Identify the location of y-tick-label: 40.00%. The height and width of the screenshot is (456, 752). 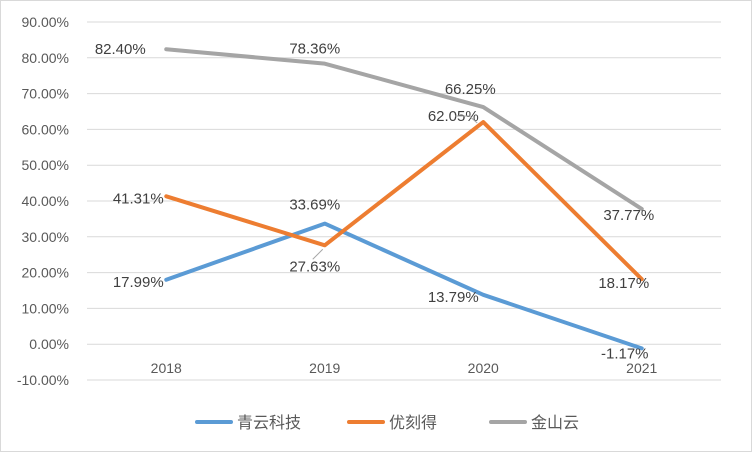
(45, 201).